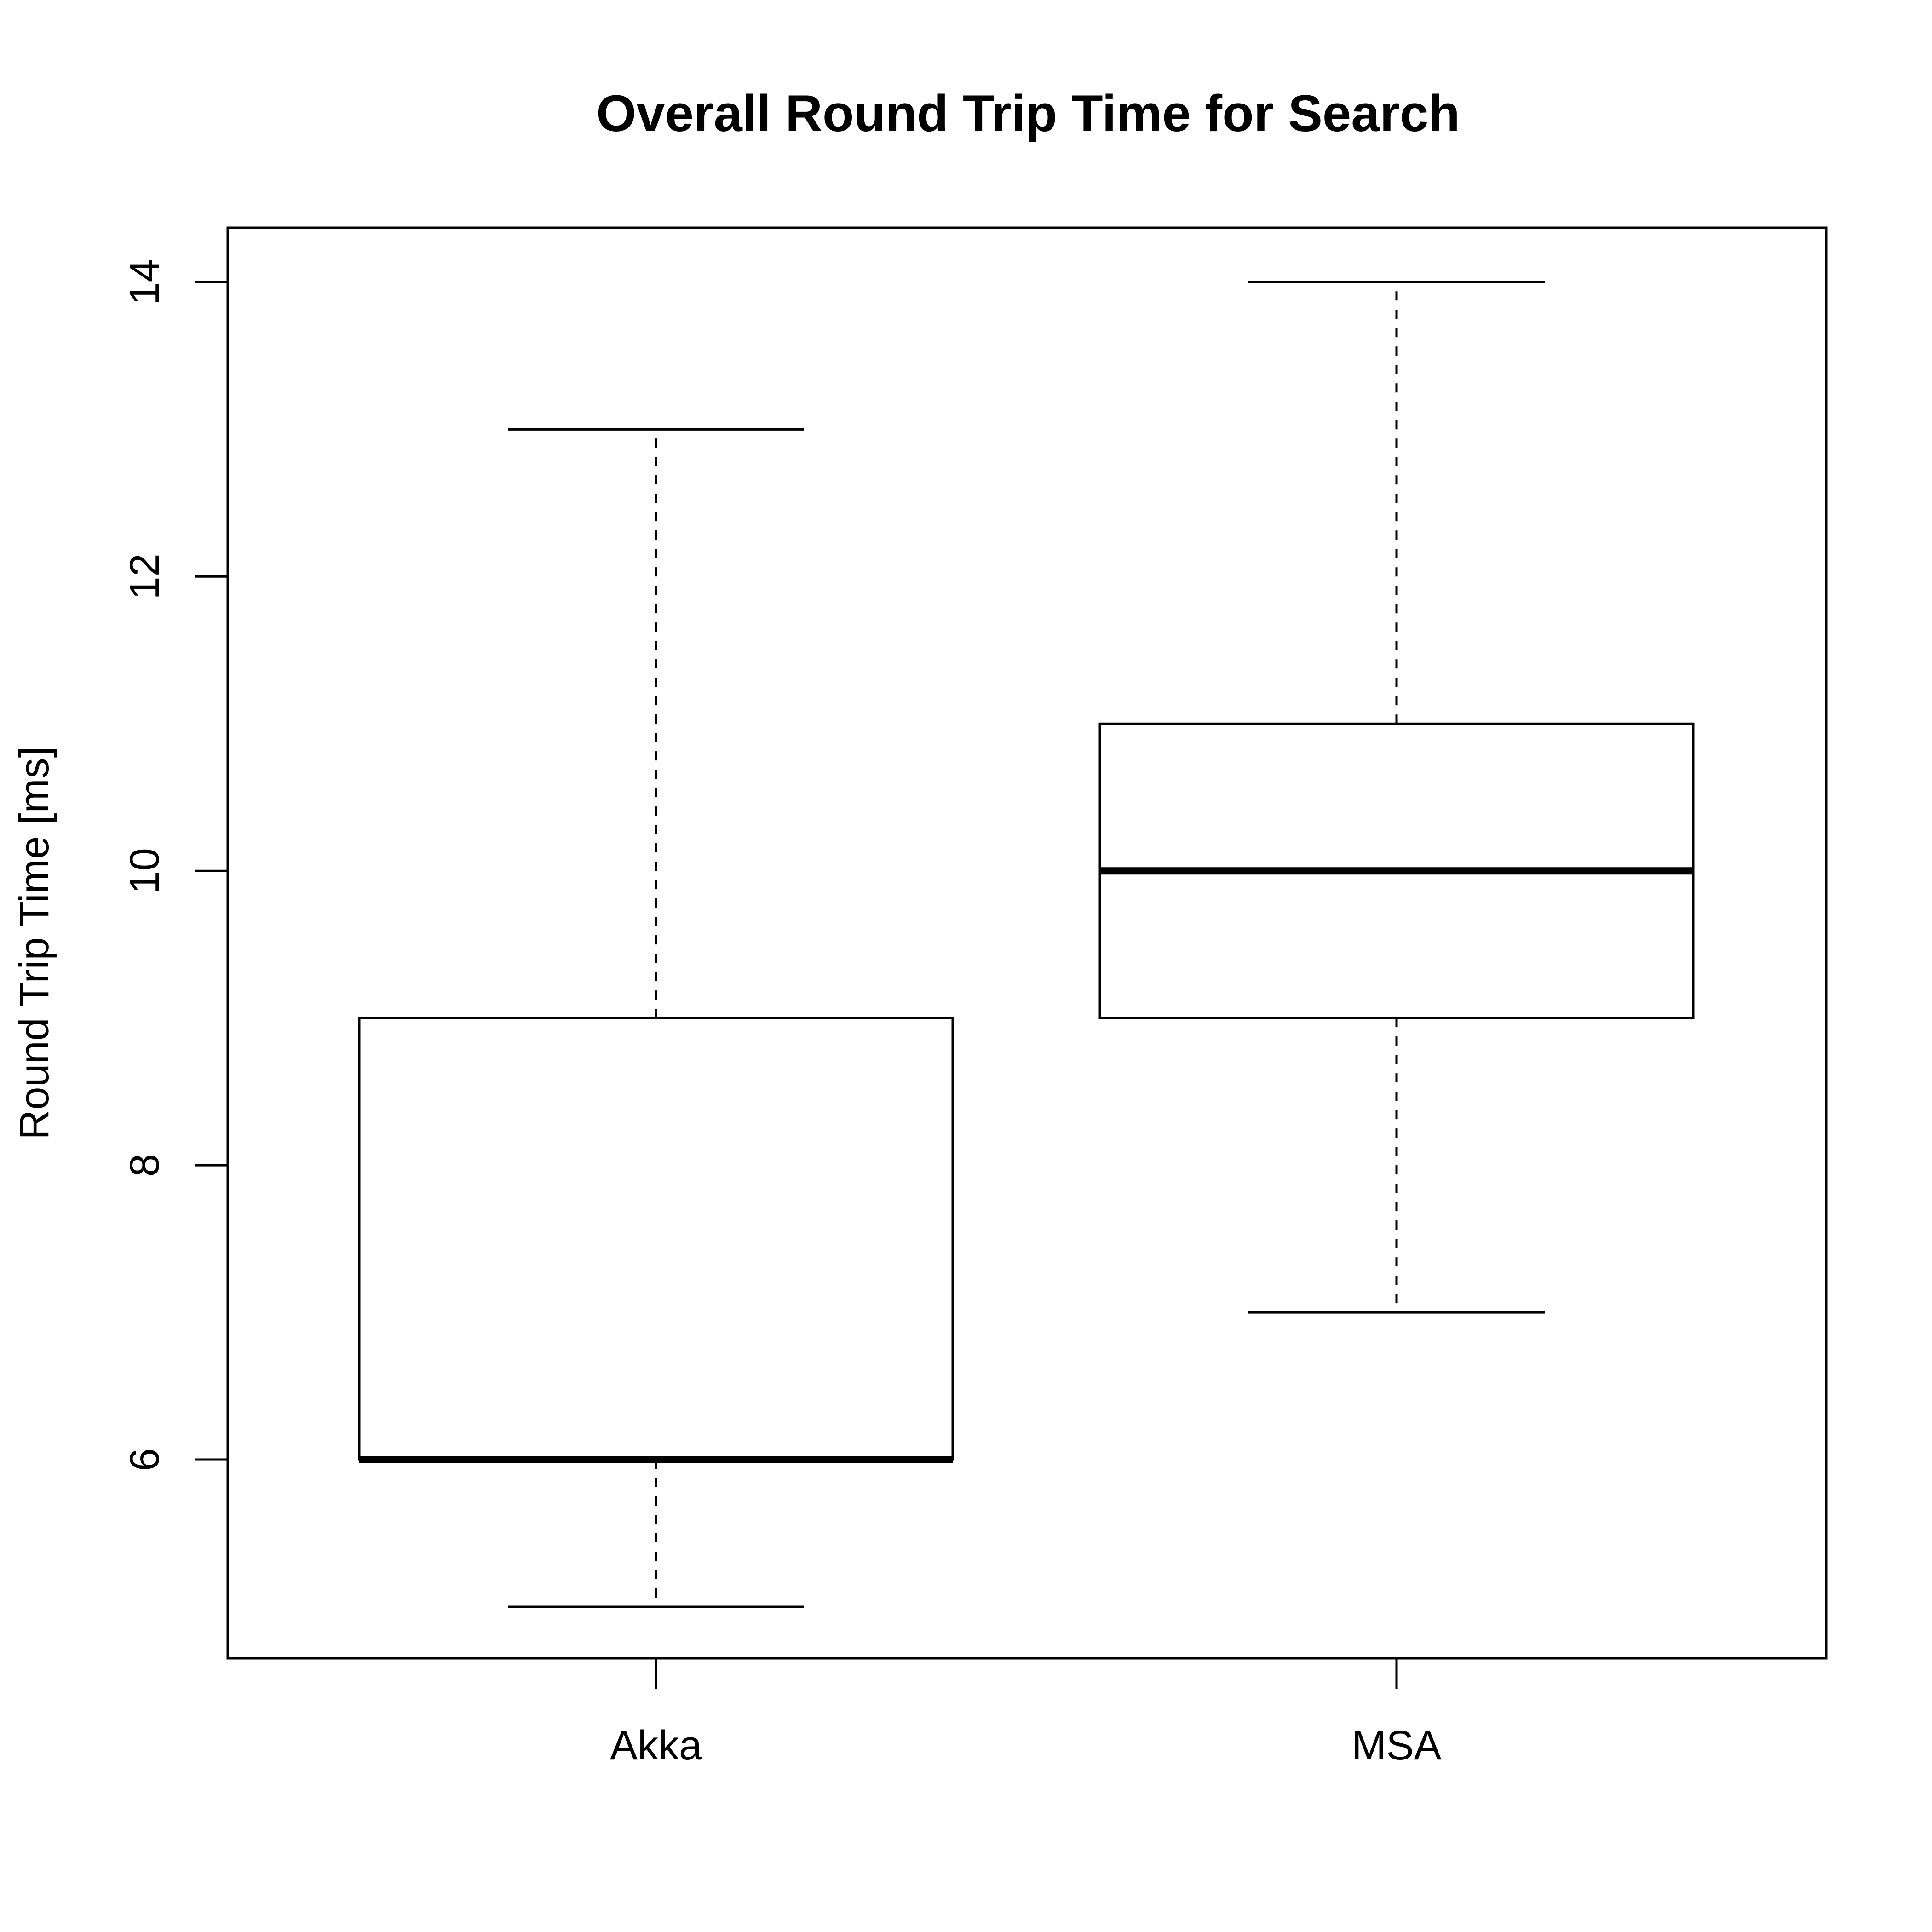  What do you see at coordinates (145, 871) in the screenshot?
I see `y-tick-label: 10` at bounding box center [145, 871].